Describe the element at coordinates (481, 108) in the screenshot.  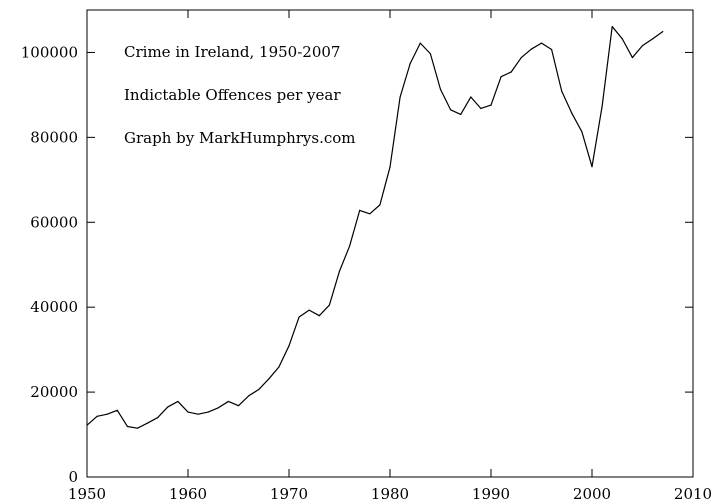
I see `data-point-1989` at that location.